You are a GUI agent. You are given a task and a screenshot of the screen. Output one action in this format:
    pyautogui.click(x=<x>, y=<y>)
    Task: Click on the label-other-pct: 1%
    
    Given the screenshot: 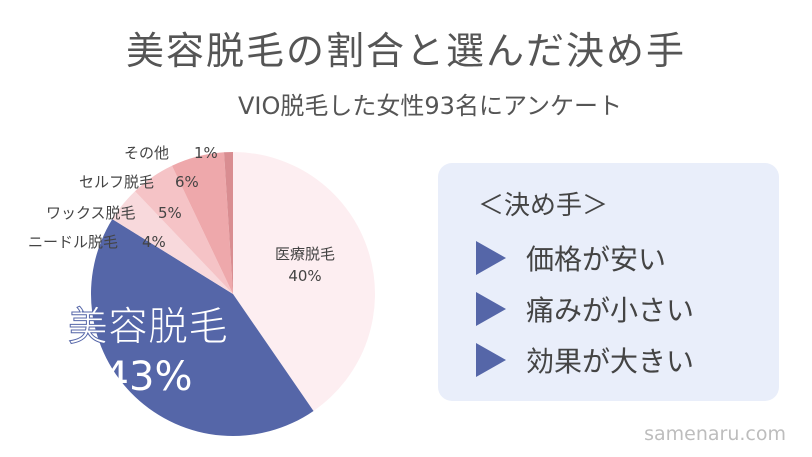 What is the action you would take?
    pyautogui.click(x=206, y=153)
    